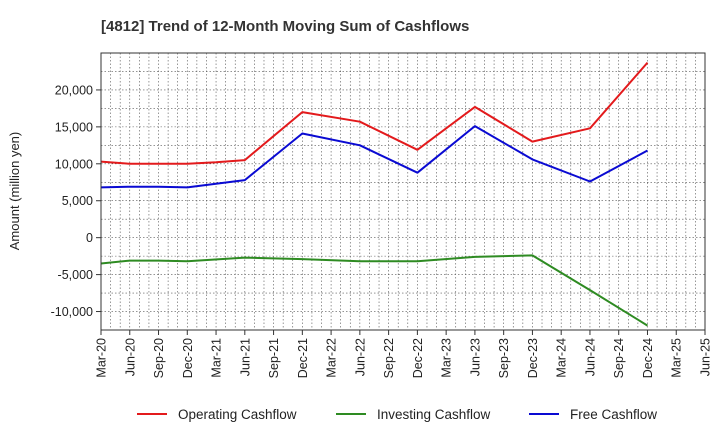  I want to click on x-tick-label: Dec-21, so click(303, 358).